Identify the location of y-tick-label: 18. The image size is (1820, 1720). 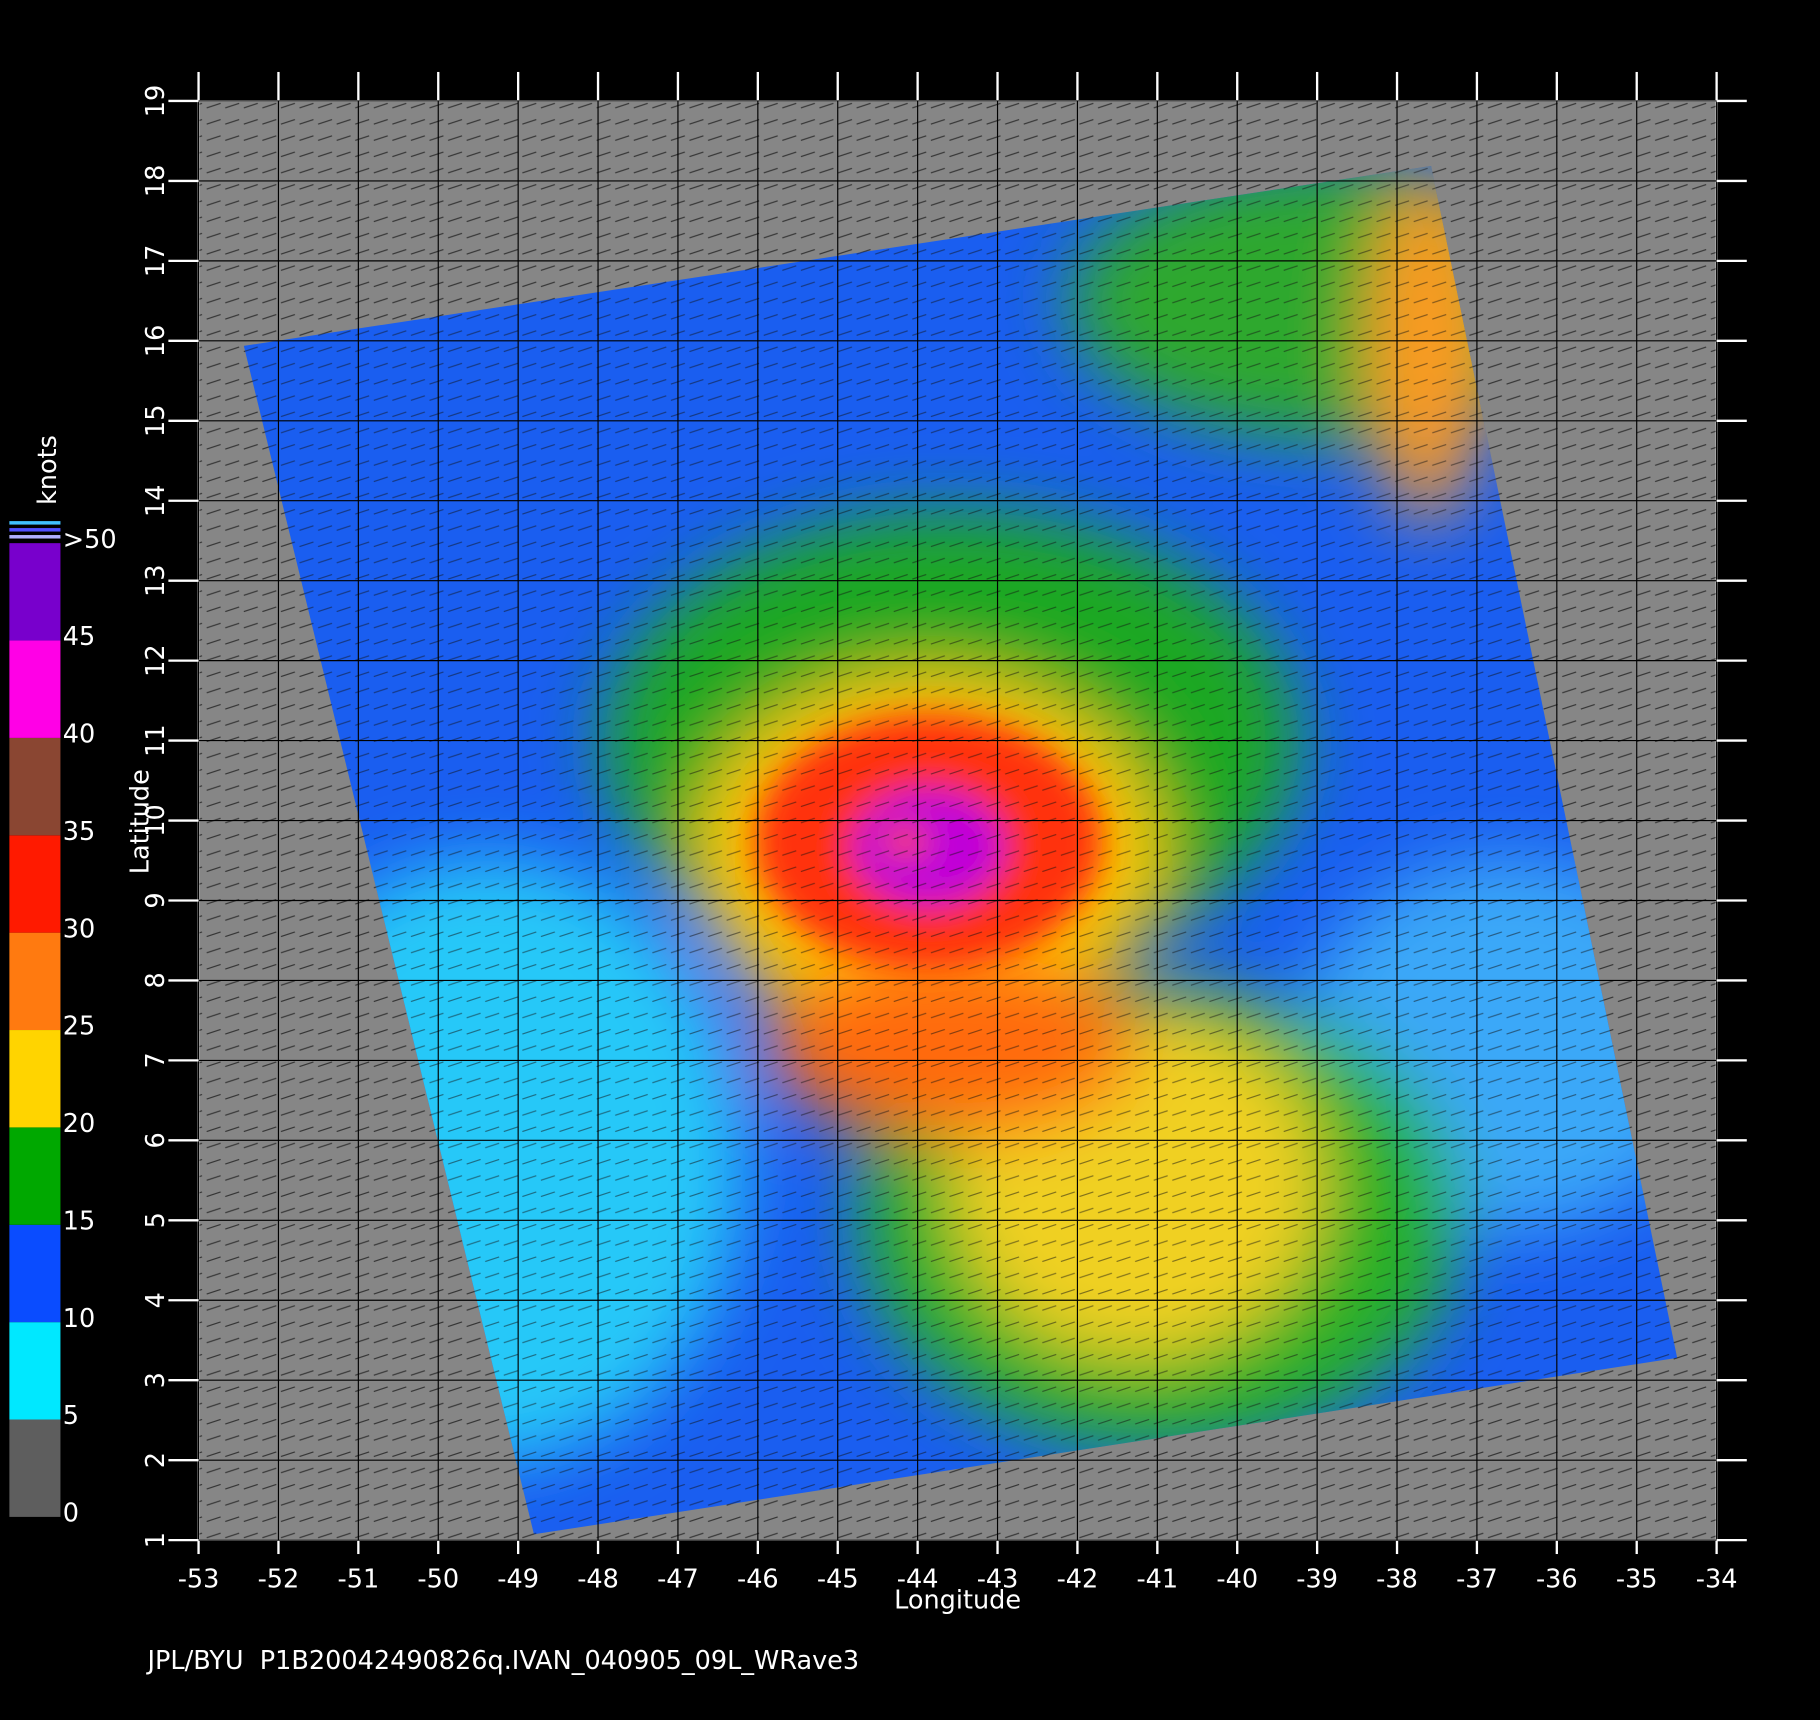
(156, 181).